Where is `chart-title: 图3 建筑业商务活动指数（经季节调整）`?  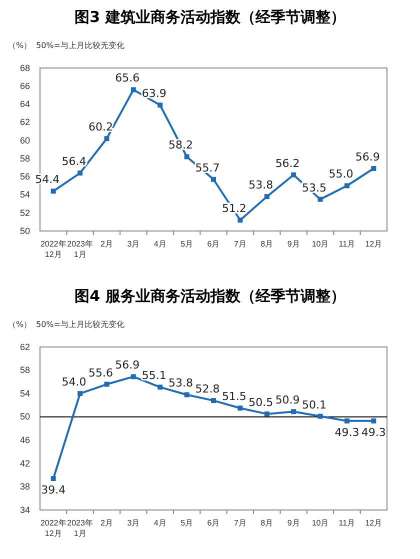
chart-title: 图3 建筑业商务活动指数（经季节调整） is located at coordinates (210, 17).